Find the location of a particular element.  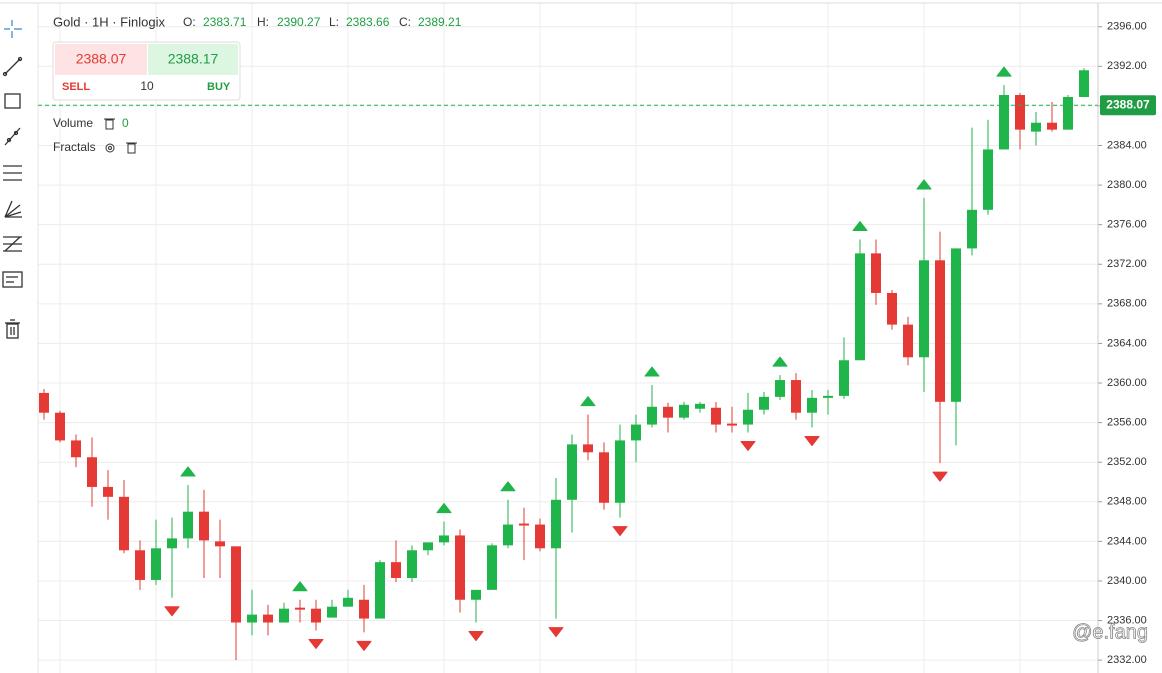

ohlc-label: L: is located at coordinates (334, 22).